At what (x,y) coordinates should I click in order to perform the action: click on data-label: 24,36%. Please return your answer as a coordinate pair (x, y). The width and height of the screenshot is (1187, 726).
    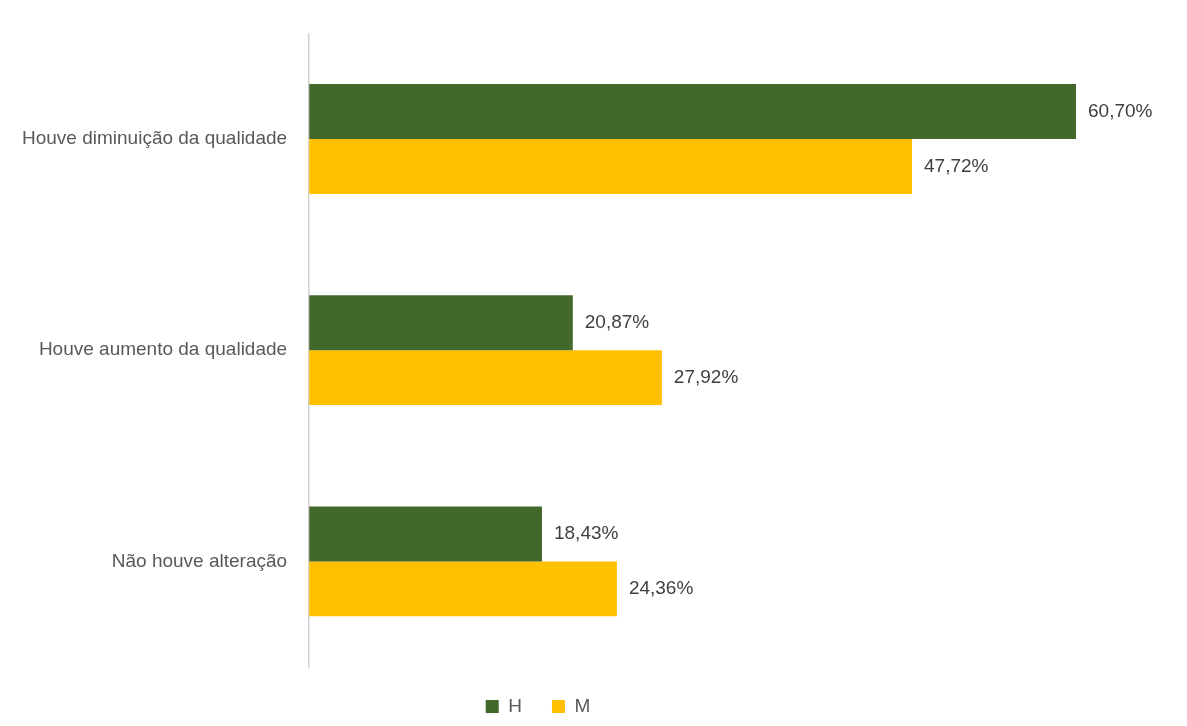
    Looking at the image, I should click on (661, 588).